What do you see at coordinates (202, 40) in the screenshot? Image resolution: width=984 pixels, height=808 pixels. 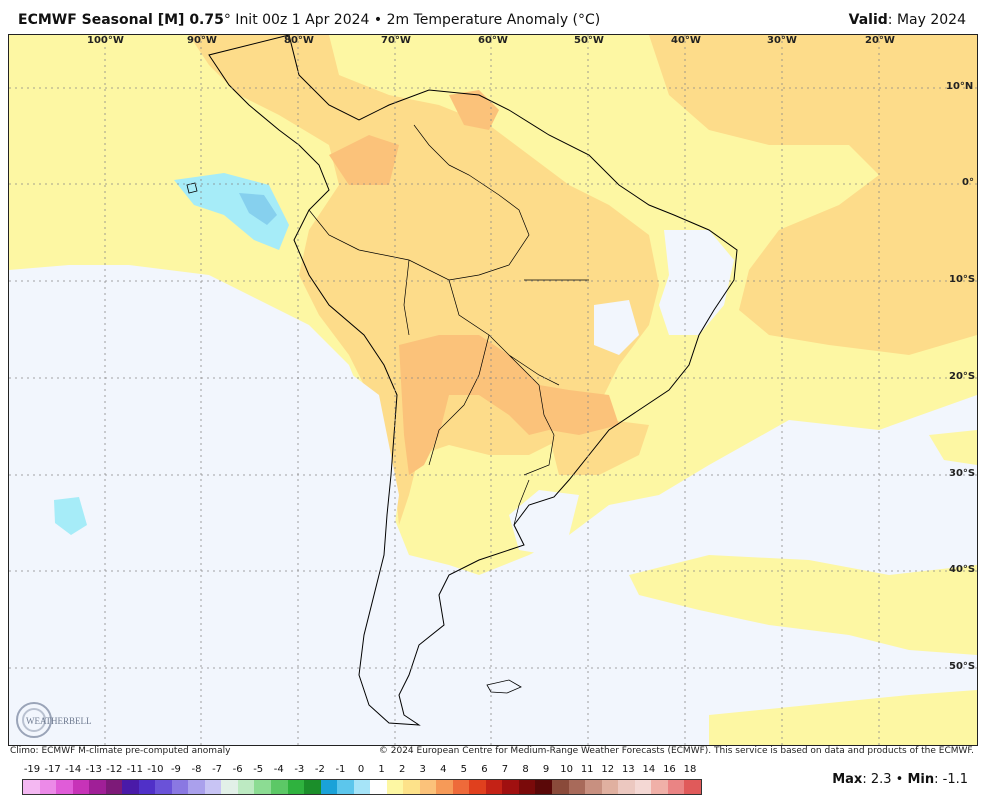 I see `lon-label: 90°W` at bounding box center [202, 40].